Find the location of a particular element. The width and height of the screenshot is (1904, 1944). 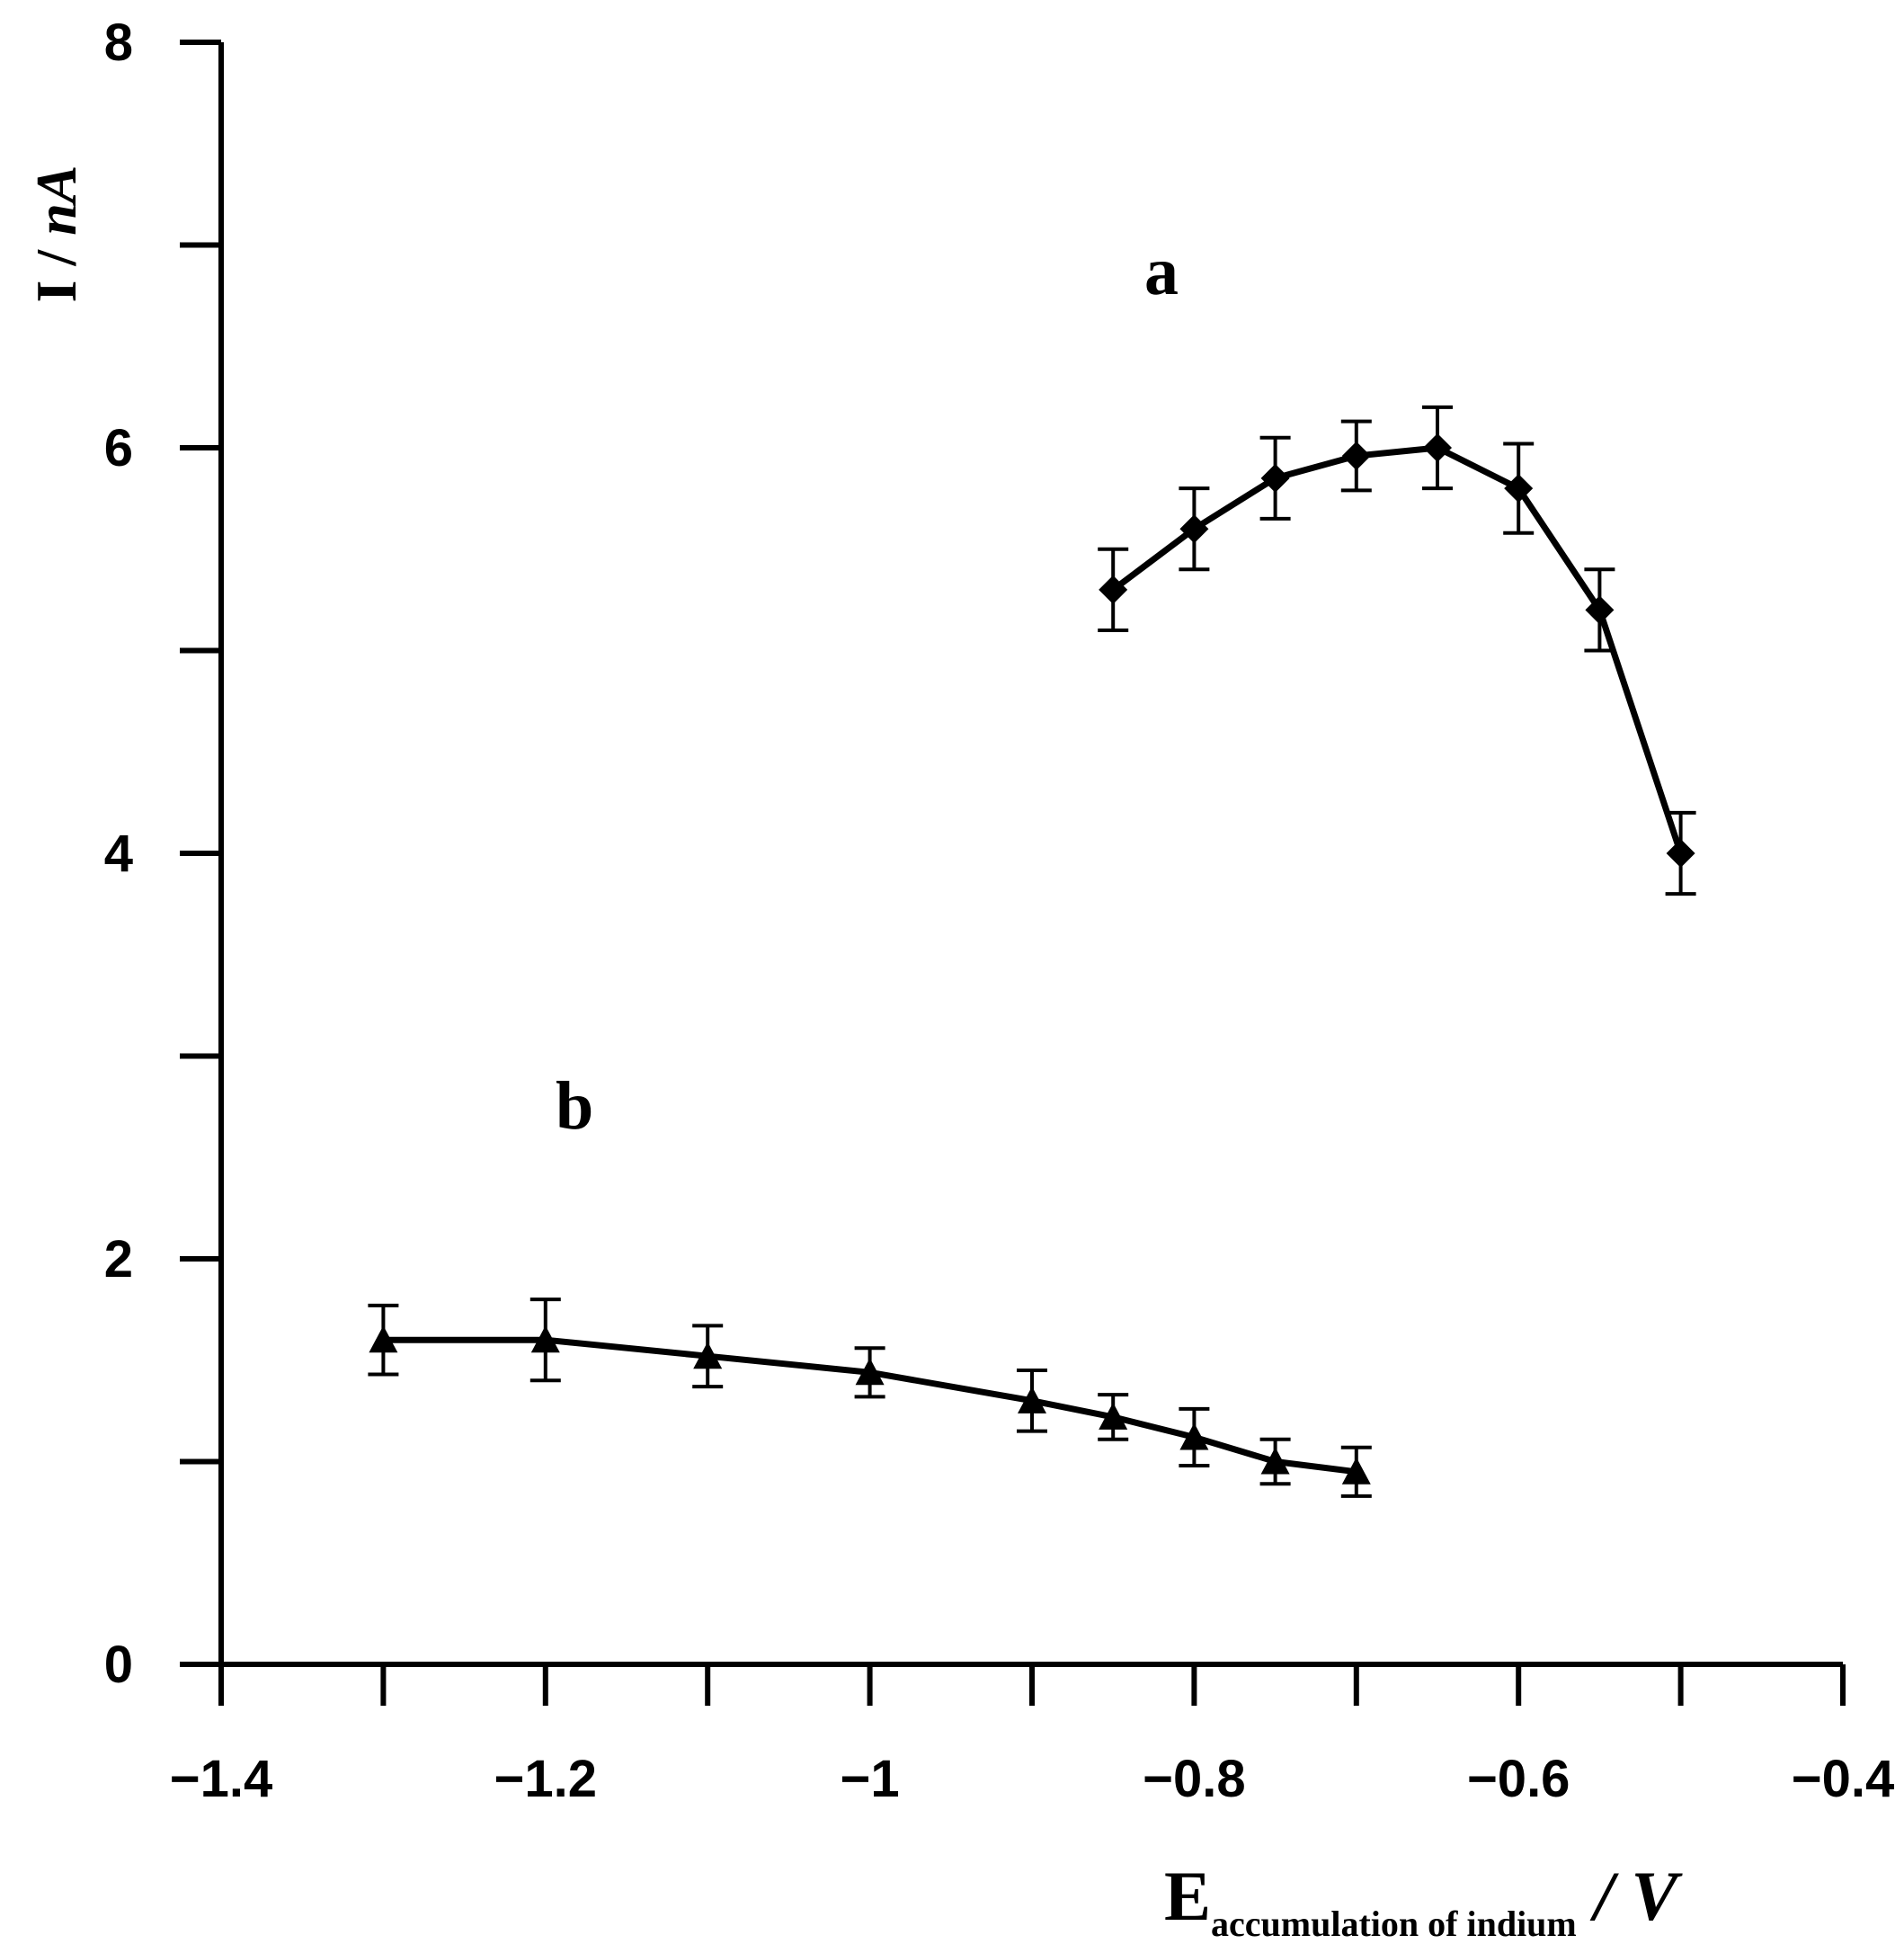

x-tick-label: −1.4 is located at coordinates (221, 1779).